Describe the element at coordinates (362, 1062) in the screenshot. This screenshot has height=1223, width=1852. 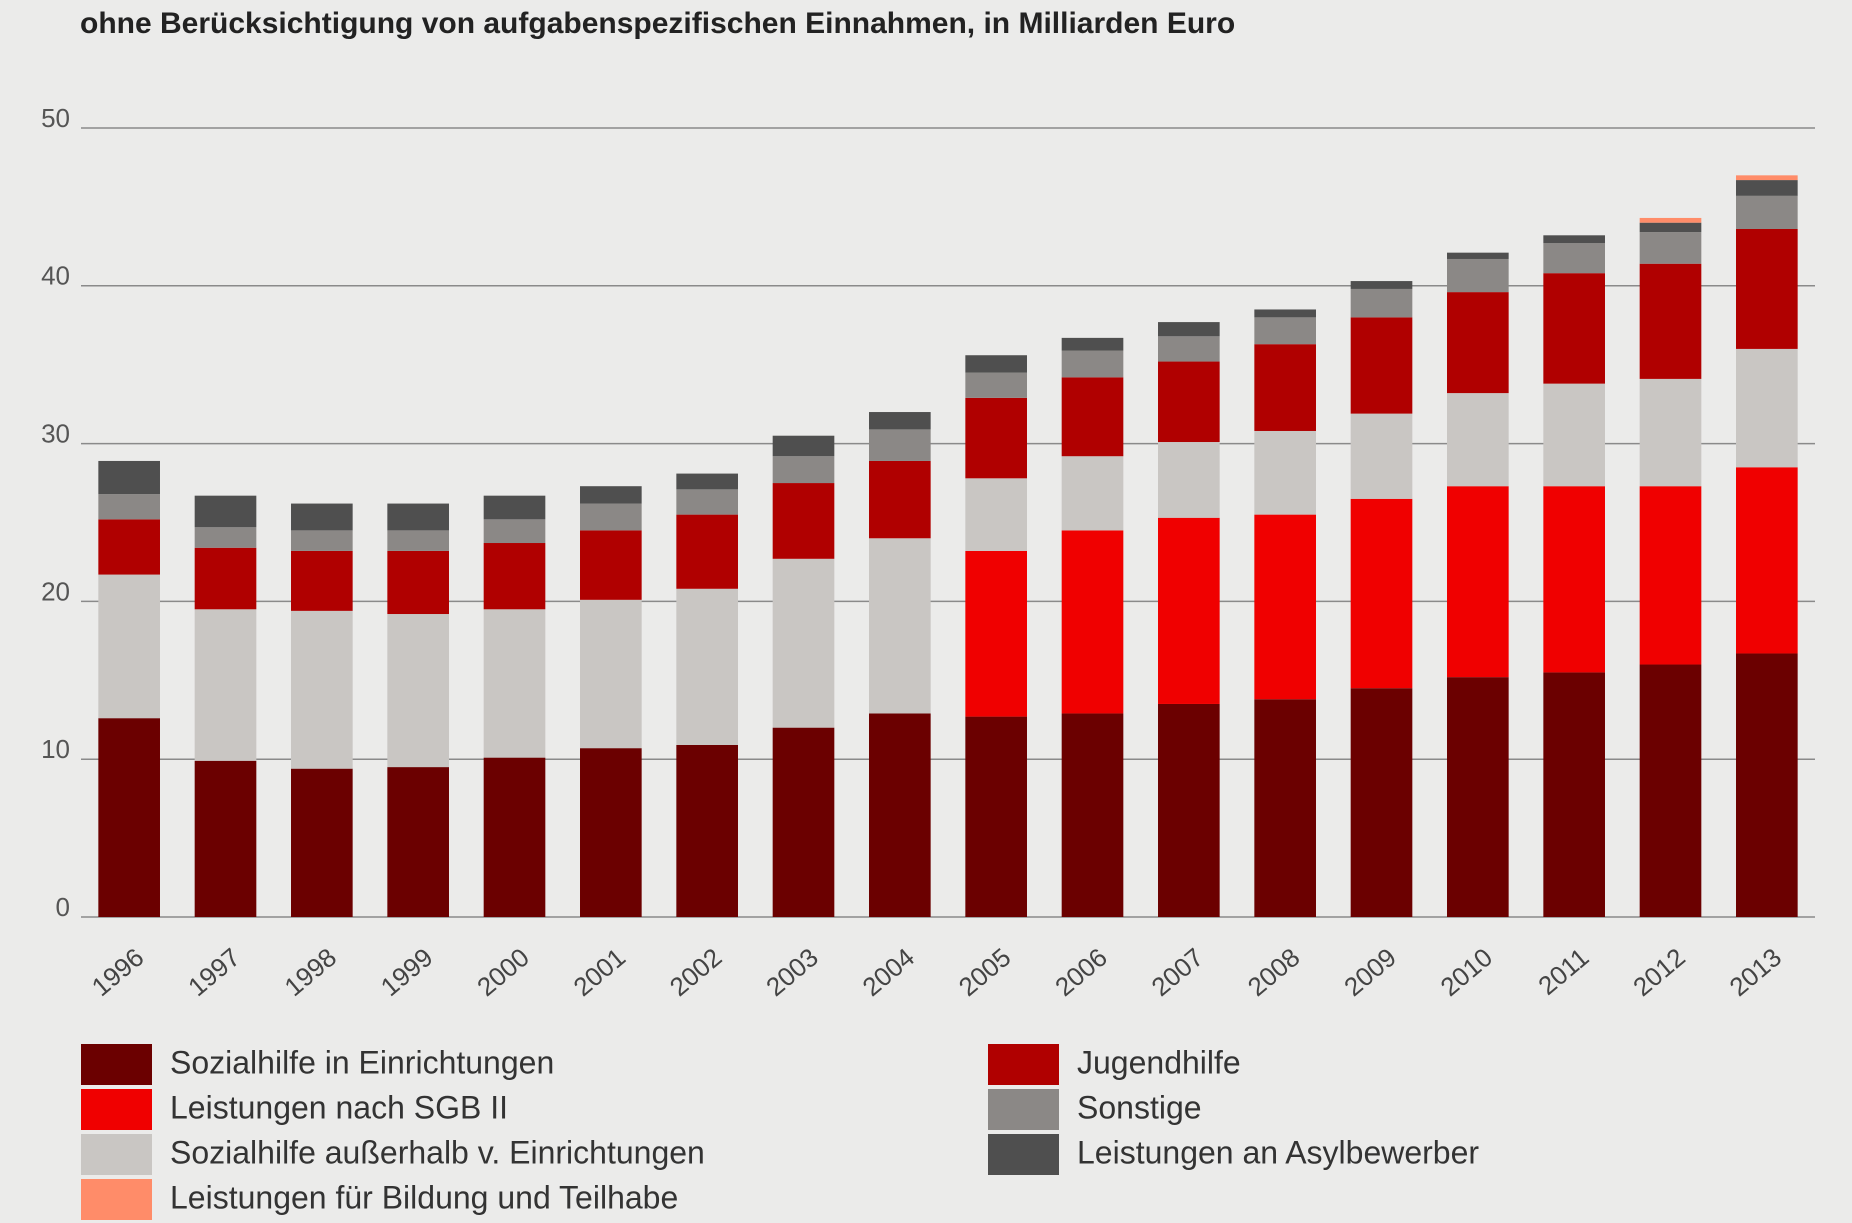
I see `legend-label: Sozialhilfe in Einrichtungen` at that location.